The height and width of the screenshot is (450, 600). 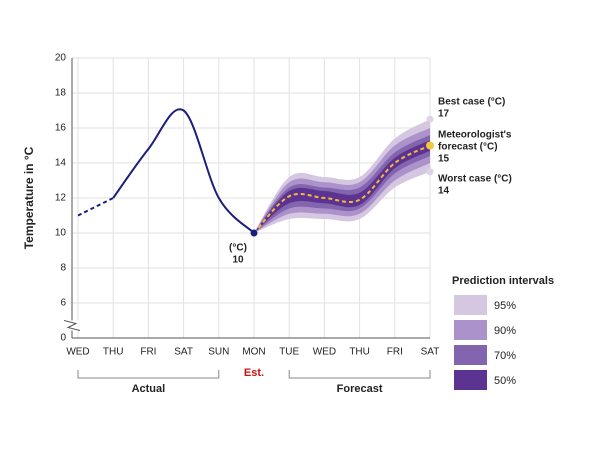 What do you see at coordinates (444, 114) in the screenshot?
I see `annotation-value: 17` at bounding box center [444, 114].